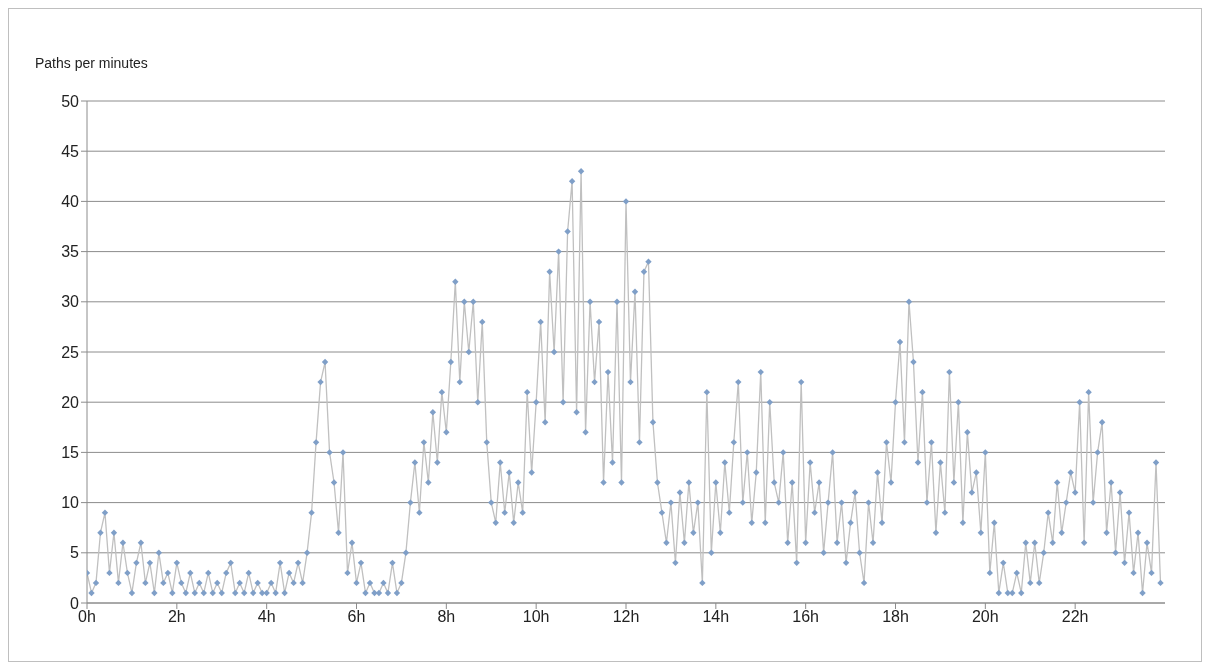  Describe the element at coordinates (70, 101) in the screenshot. I see `y-tick-label: 50` at that location.